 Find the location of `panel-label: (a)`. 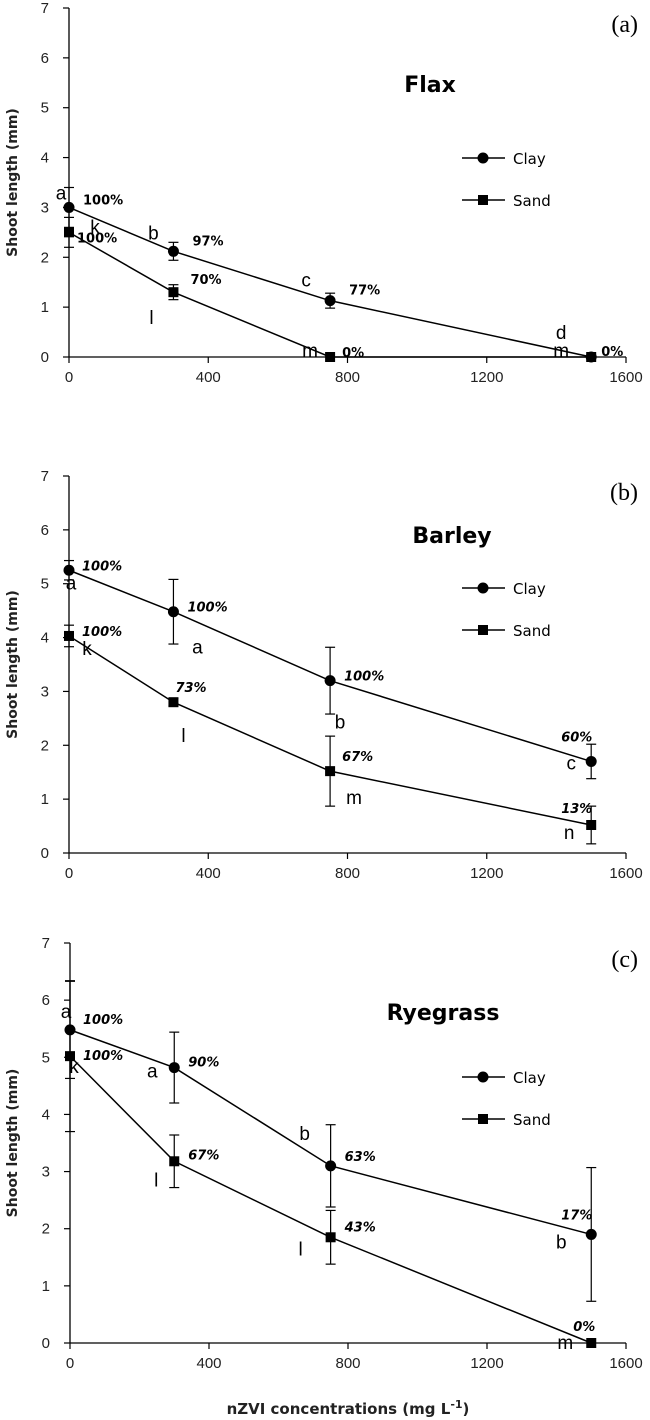

panel-label: (a) is located at coordinates (624, 25).